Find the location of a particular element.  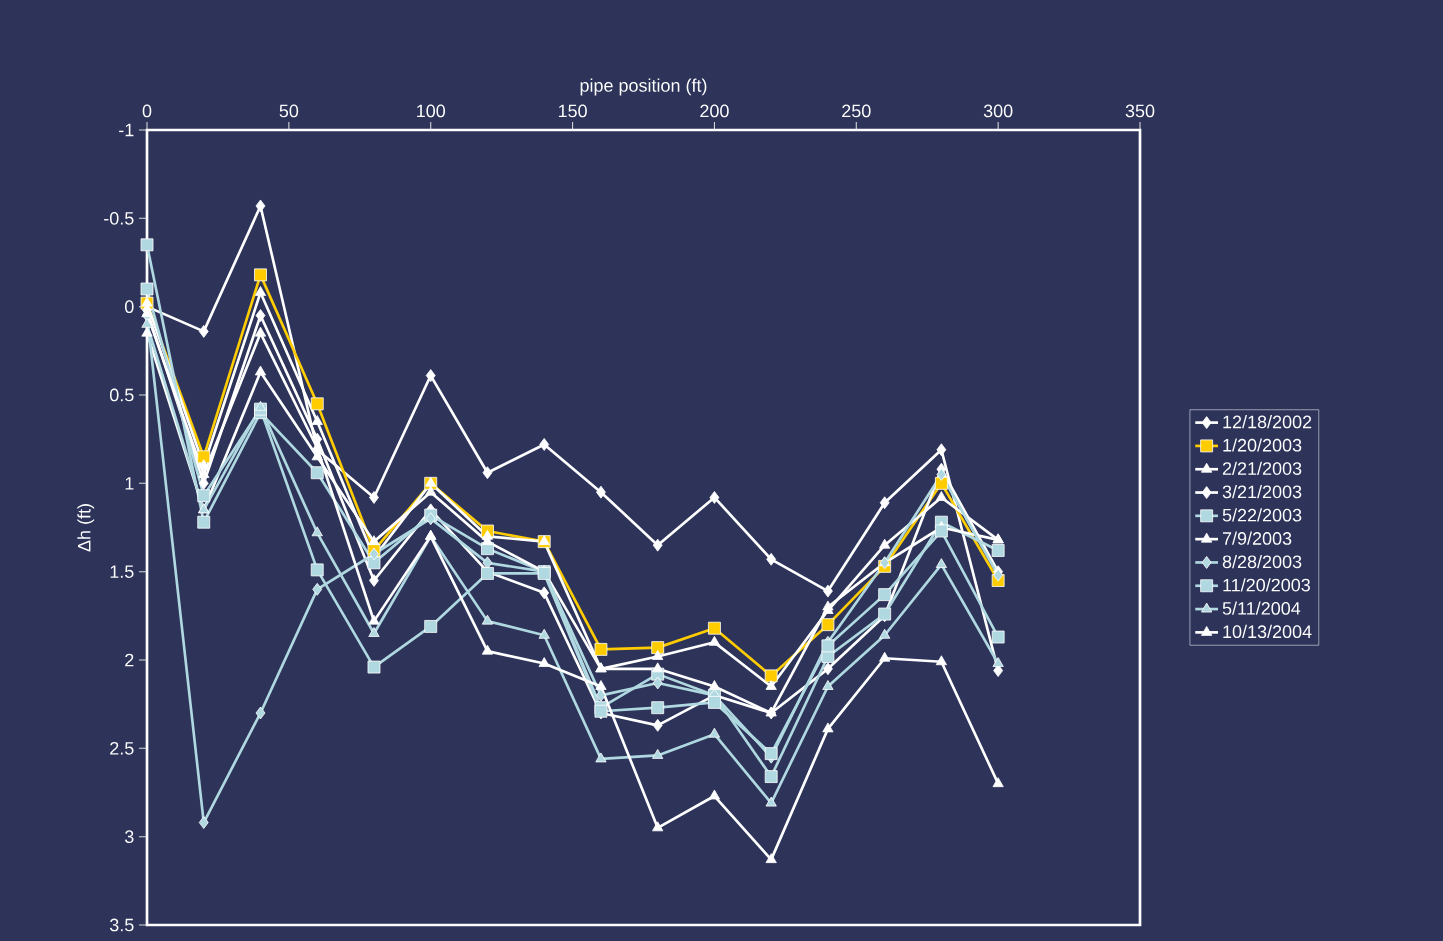

x-tick-label: 300 is located at coordinates (998, 111).